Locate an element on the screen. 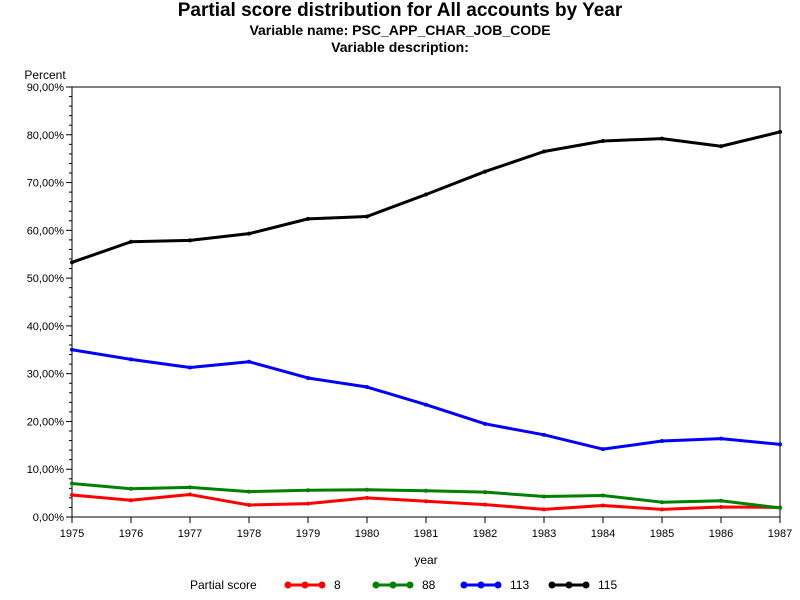 Image resolution: width=800 pixels, height=600 pixels. x-tick-label: 1977 is located at coordinates (190, 534).